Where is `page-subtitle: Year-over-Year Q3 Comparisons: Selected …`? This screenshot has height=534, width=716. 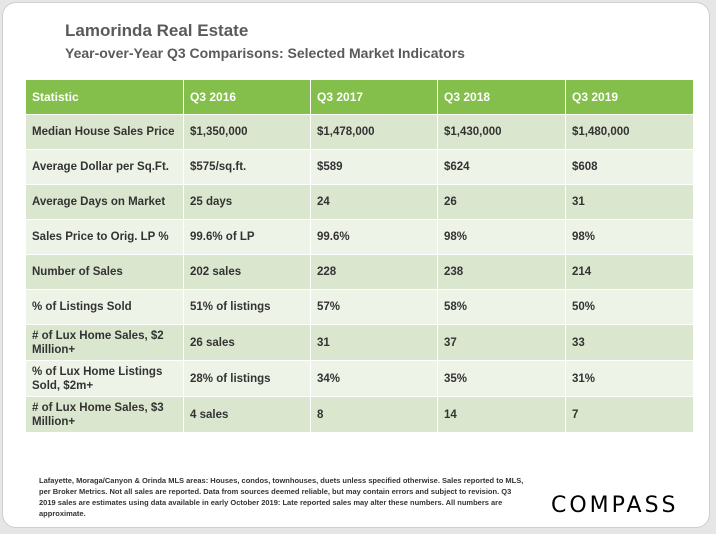 page-subtitle: Year-over-Year Q3 Comparisons: Selected … is located at coordinates (265, 53).